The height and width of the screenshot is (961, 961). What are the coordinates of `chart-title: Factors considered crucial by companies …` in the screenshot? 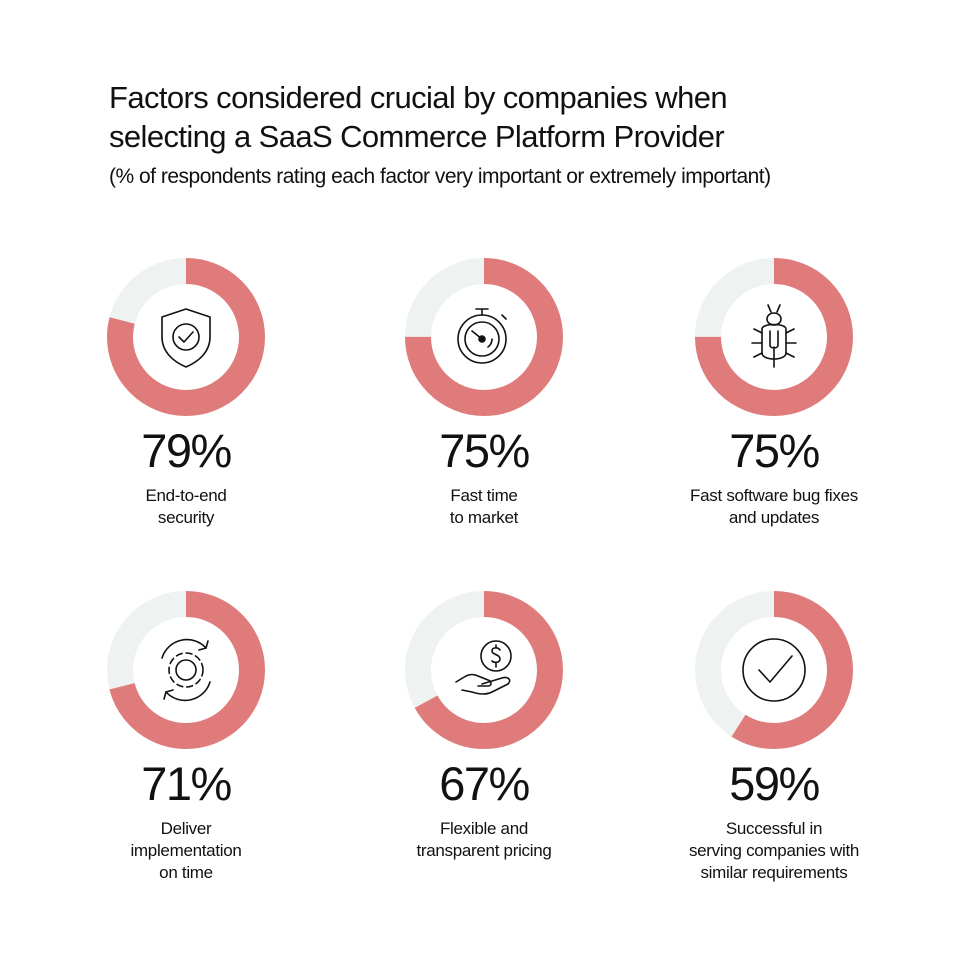 It's located at (418, 117).